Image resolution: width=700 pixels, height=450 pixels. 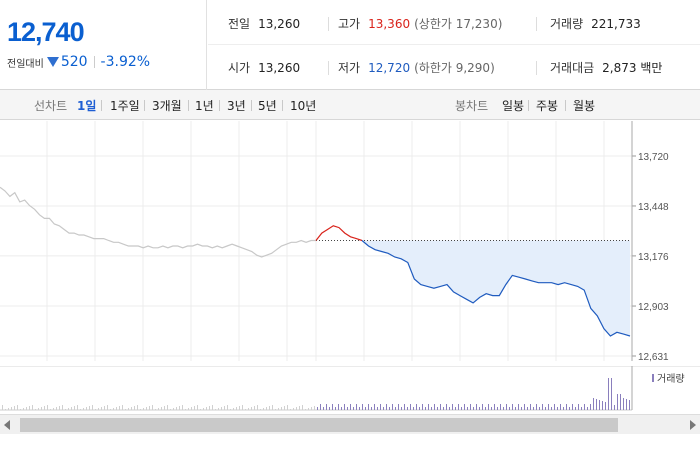 I want to click on below-reference-fill, so click(x=496, y=288).